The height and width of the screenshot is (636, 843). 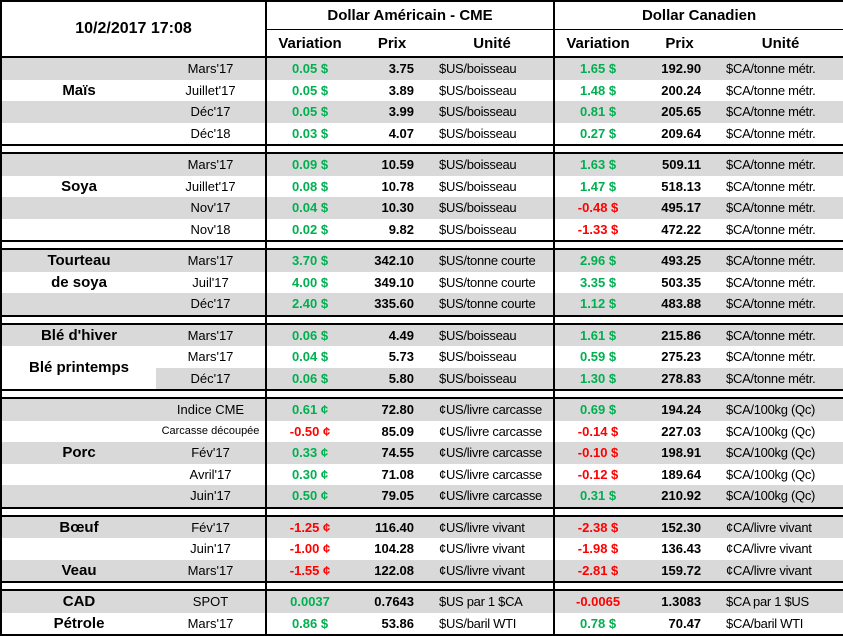 I want to click on boeuf-veau-label, so click(x=78, y=549).